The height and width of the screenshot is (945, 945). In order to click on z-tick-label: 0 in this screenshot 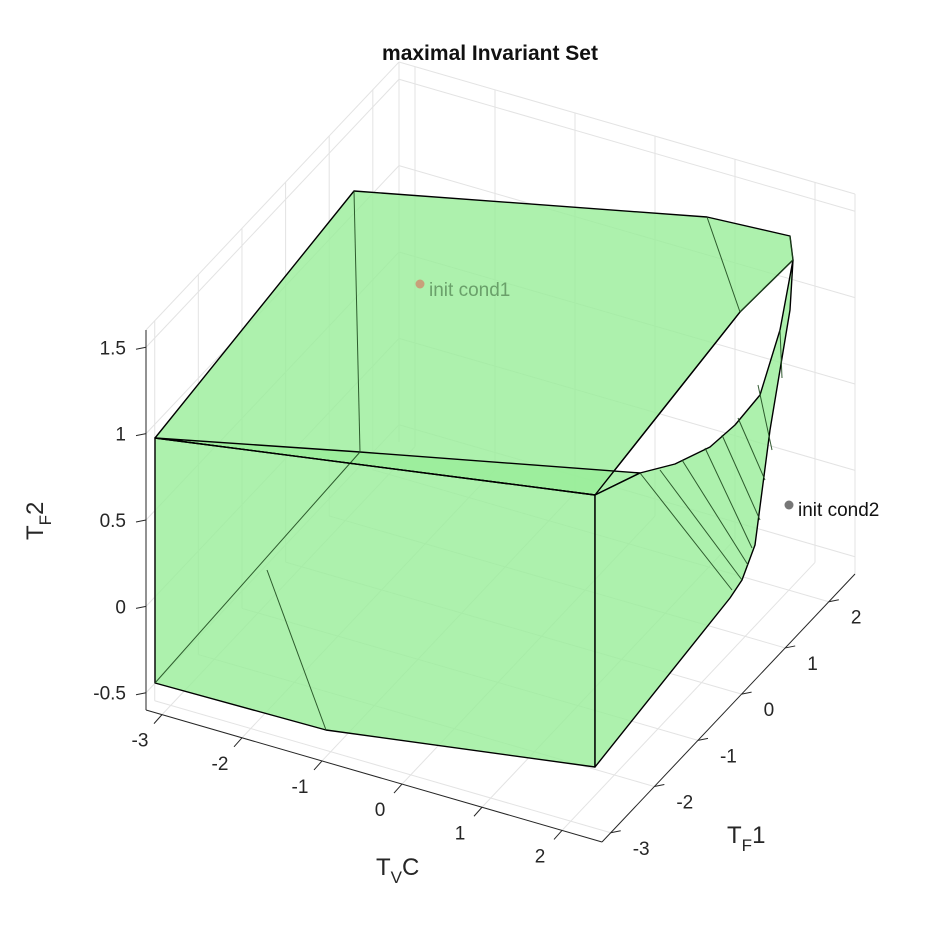, I will do `click(120, 607)`.